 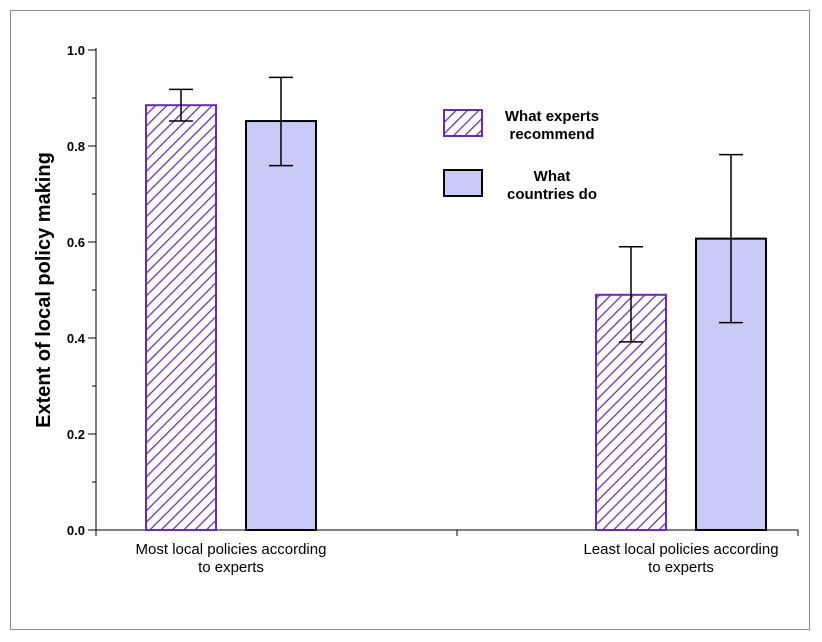 What do you see at coordinates (552, 176) in the screenshot?
I see `legend-label: What` at bounding box center [552, 176].